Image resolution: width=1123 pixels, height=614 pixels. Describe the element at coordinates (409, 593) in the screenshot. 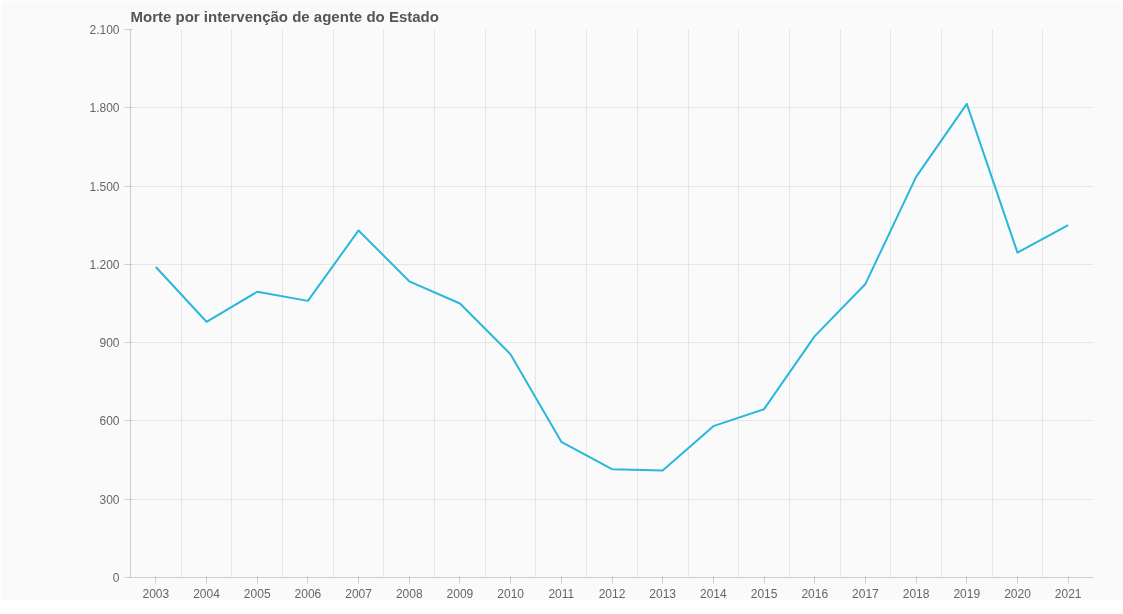

I see `x-tick-label: 2008` at that location.